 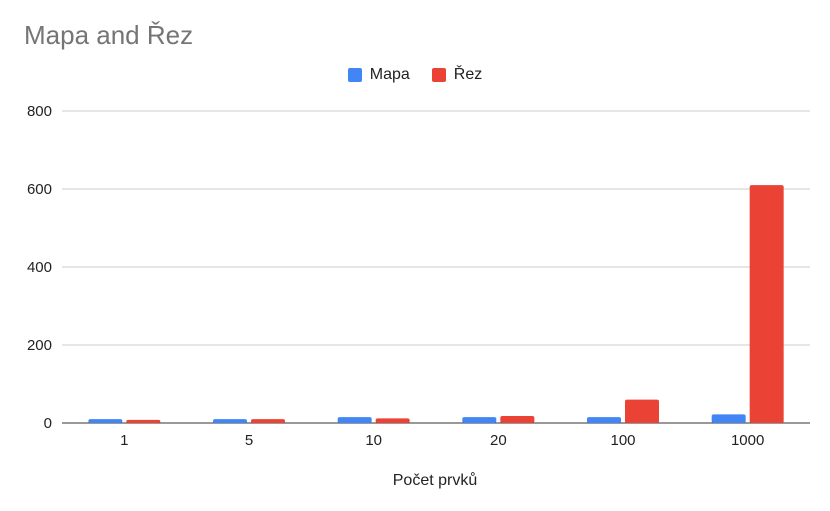 What do you see at coordinates (438, 75) in the screenshot?
I see `legend-swatch-rez` at bounding box center [438, 75].